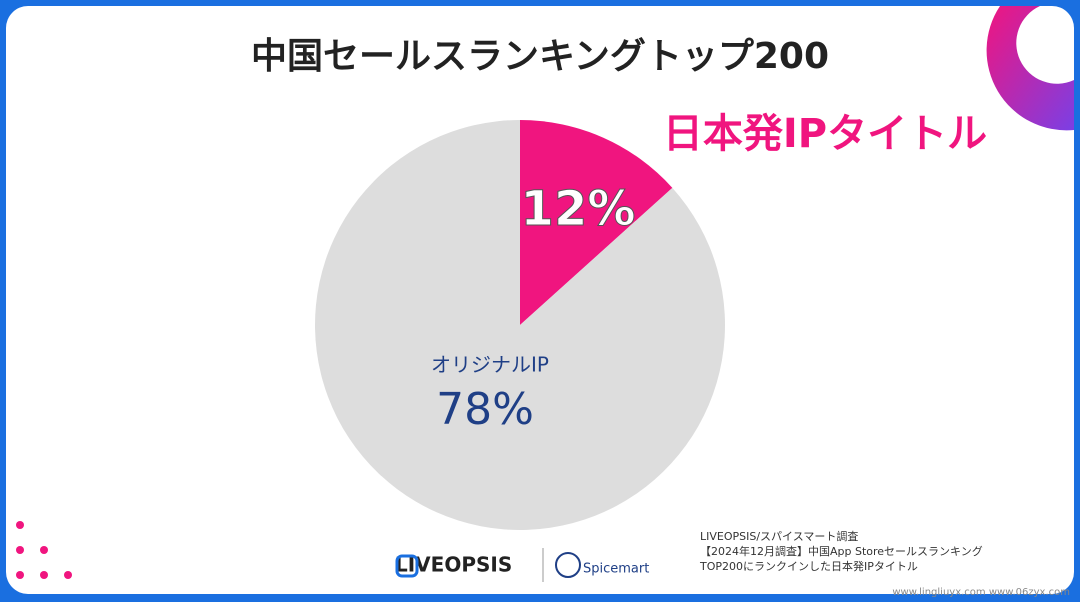 The width and height of the screenshot is (1080, 602). What do you see at coordinates (779, 536) in the screenshot?
I see `source-line: LIVEOPSIS/スパイスマート調査` at bounding box center [779, 536].